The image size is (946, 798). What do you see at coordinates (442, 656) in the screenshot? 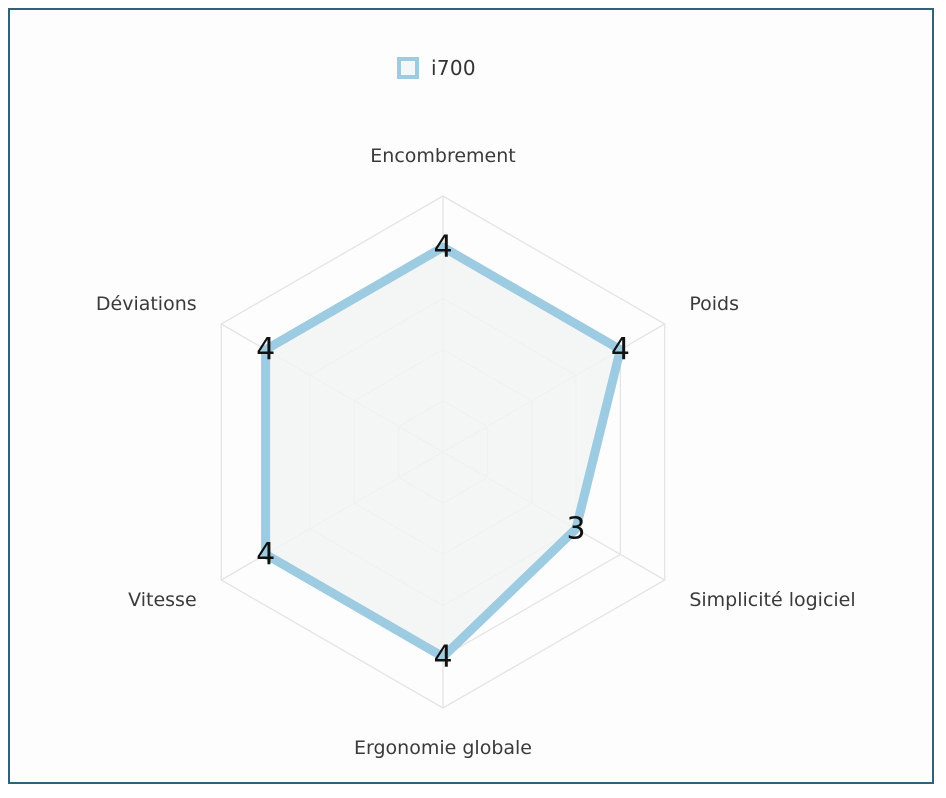
I see `value-label-3: 4` at bounding box center [442, 656].